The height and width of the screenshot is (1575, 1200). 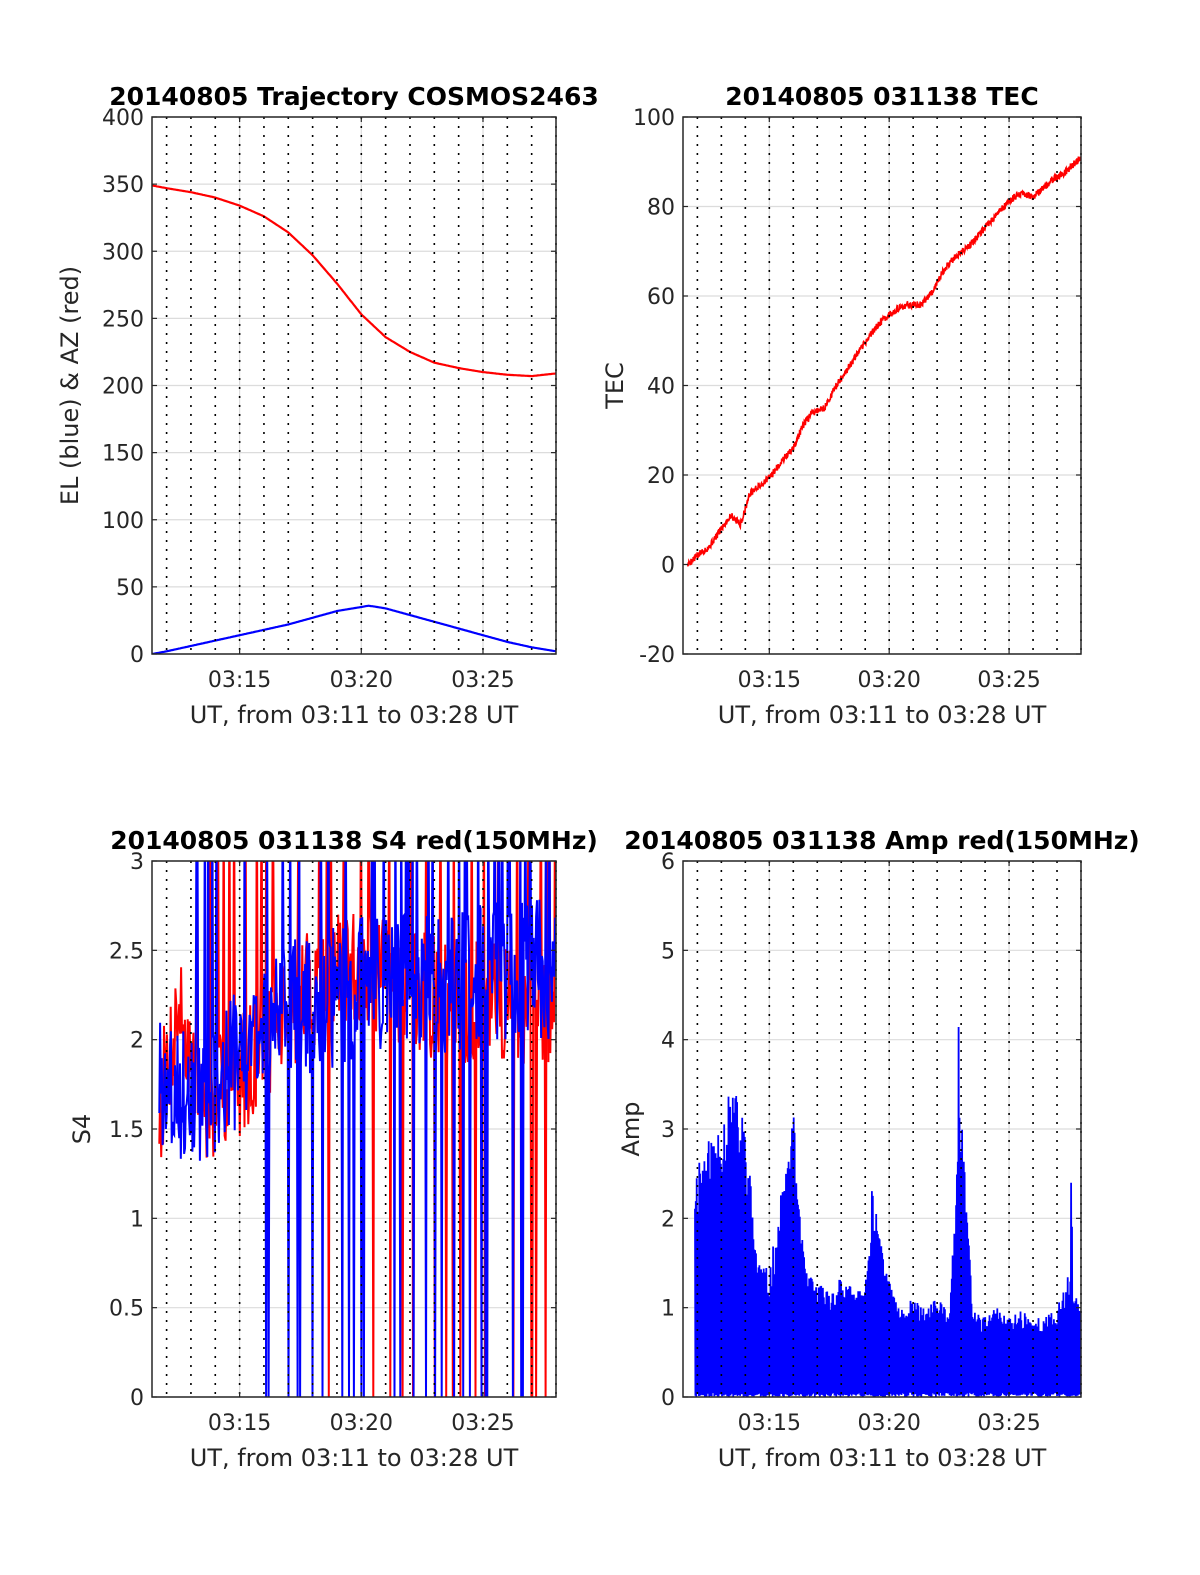 What do you see at coordinates (123, 319) in the screenshot?
I see `y-tick-label: 250` at bounding box center [123, 319].